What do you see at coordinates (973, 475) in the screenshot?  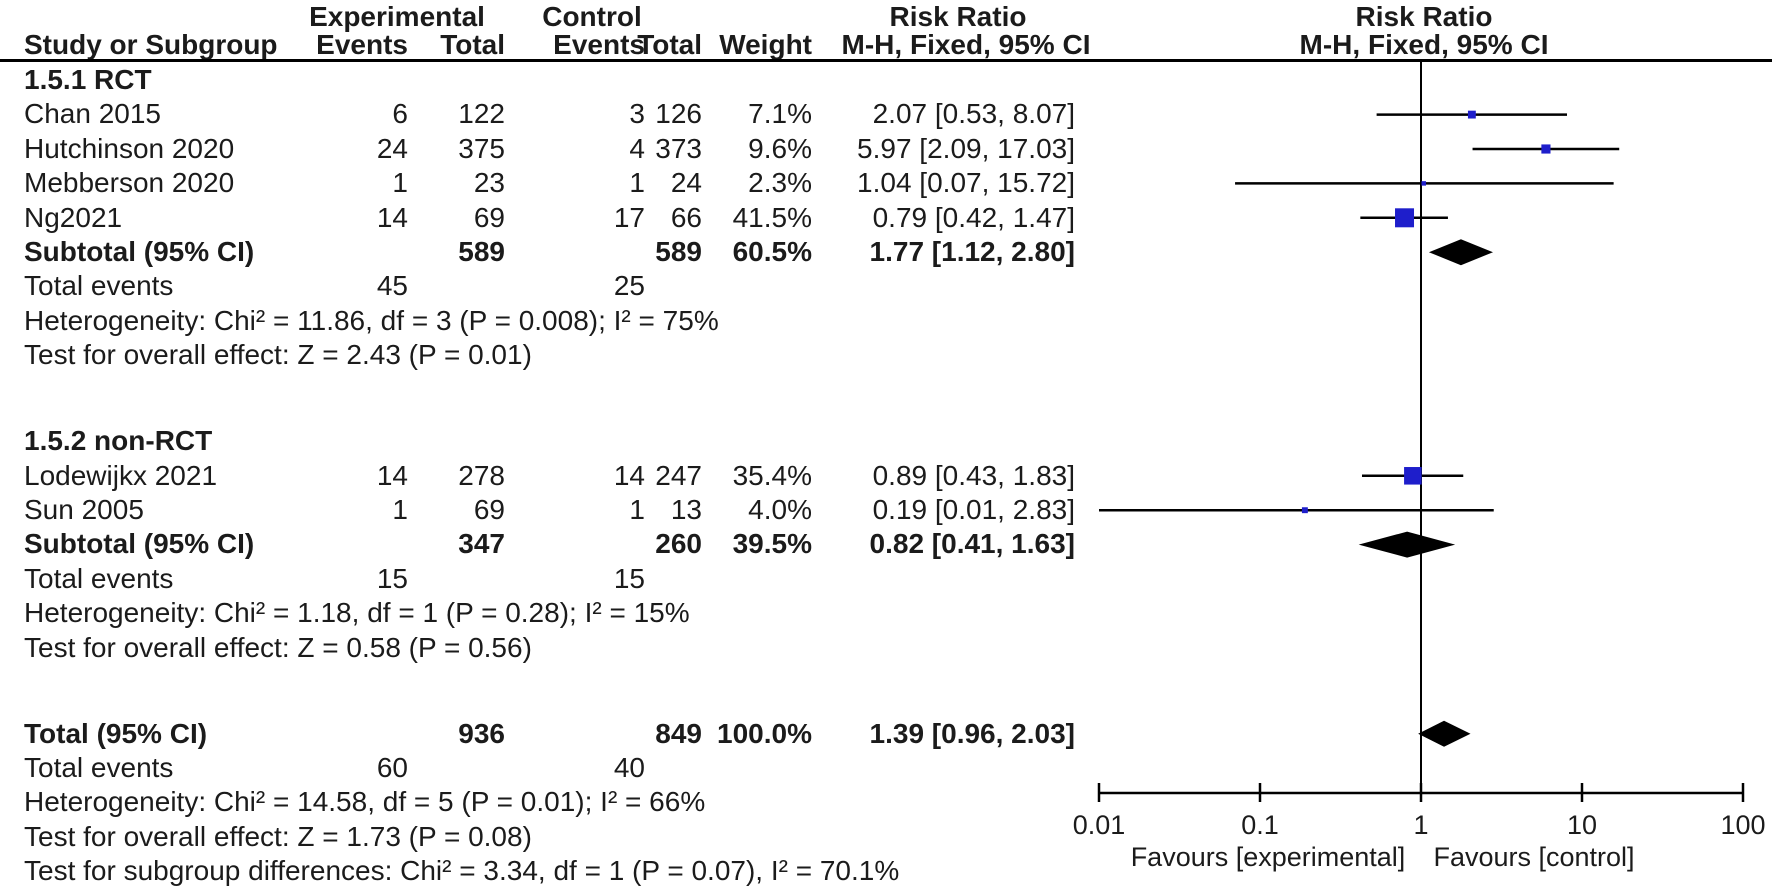 I see `risk-ratio-ci: 0.89 [0.43, 1.83]` at bounding box center [973, 475].